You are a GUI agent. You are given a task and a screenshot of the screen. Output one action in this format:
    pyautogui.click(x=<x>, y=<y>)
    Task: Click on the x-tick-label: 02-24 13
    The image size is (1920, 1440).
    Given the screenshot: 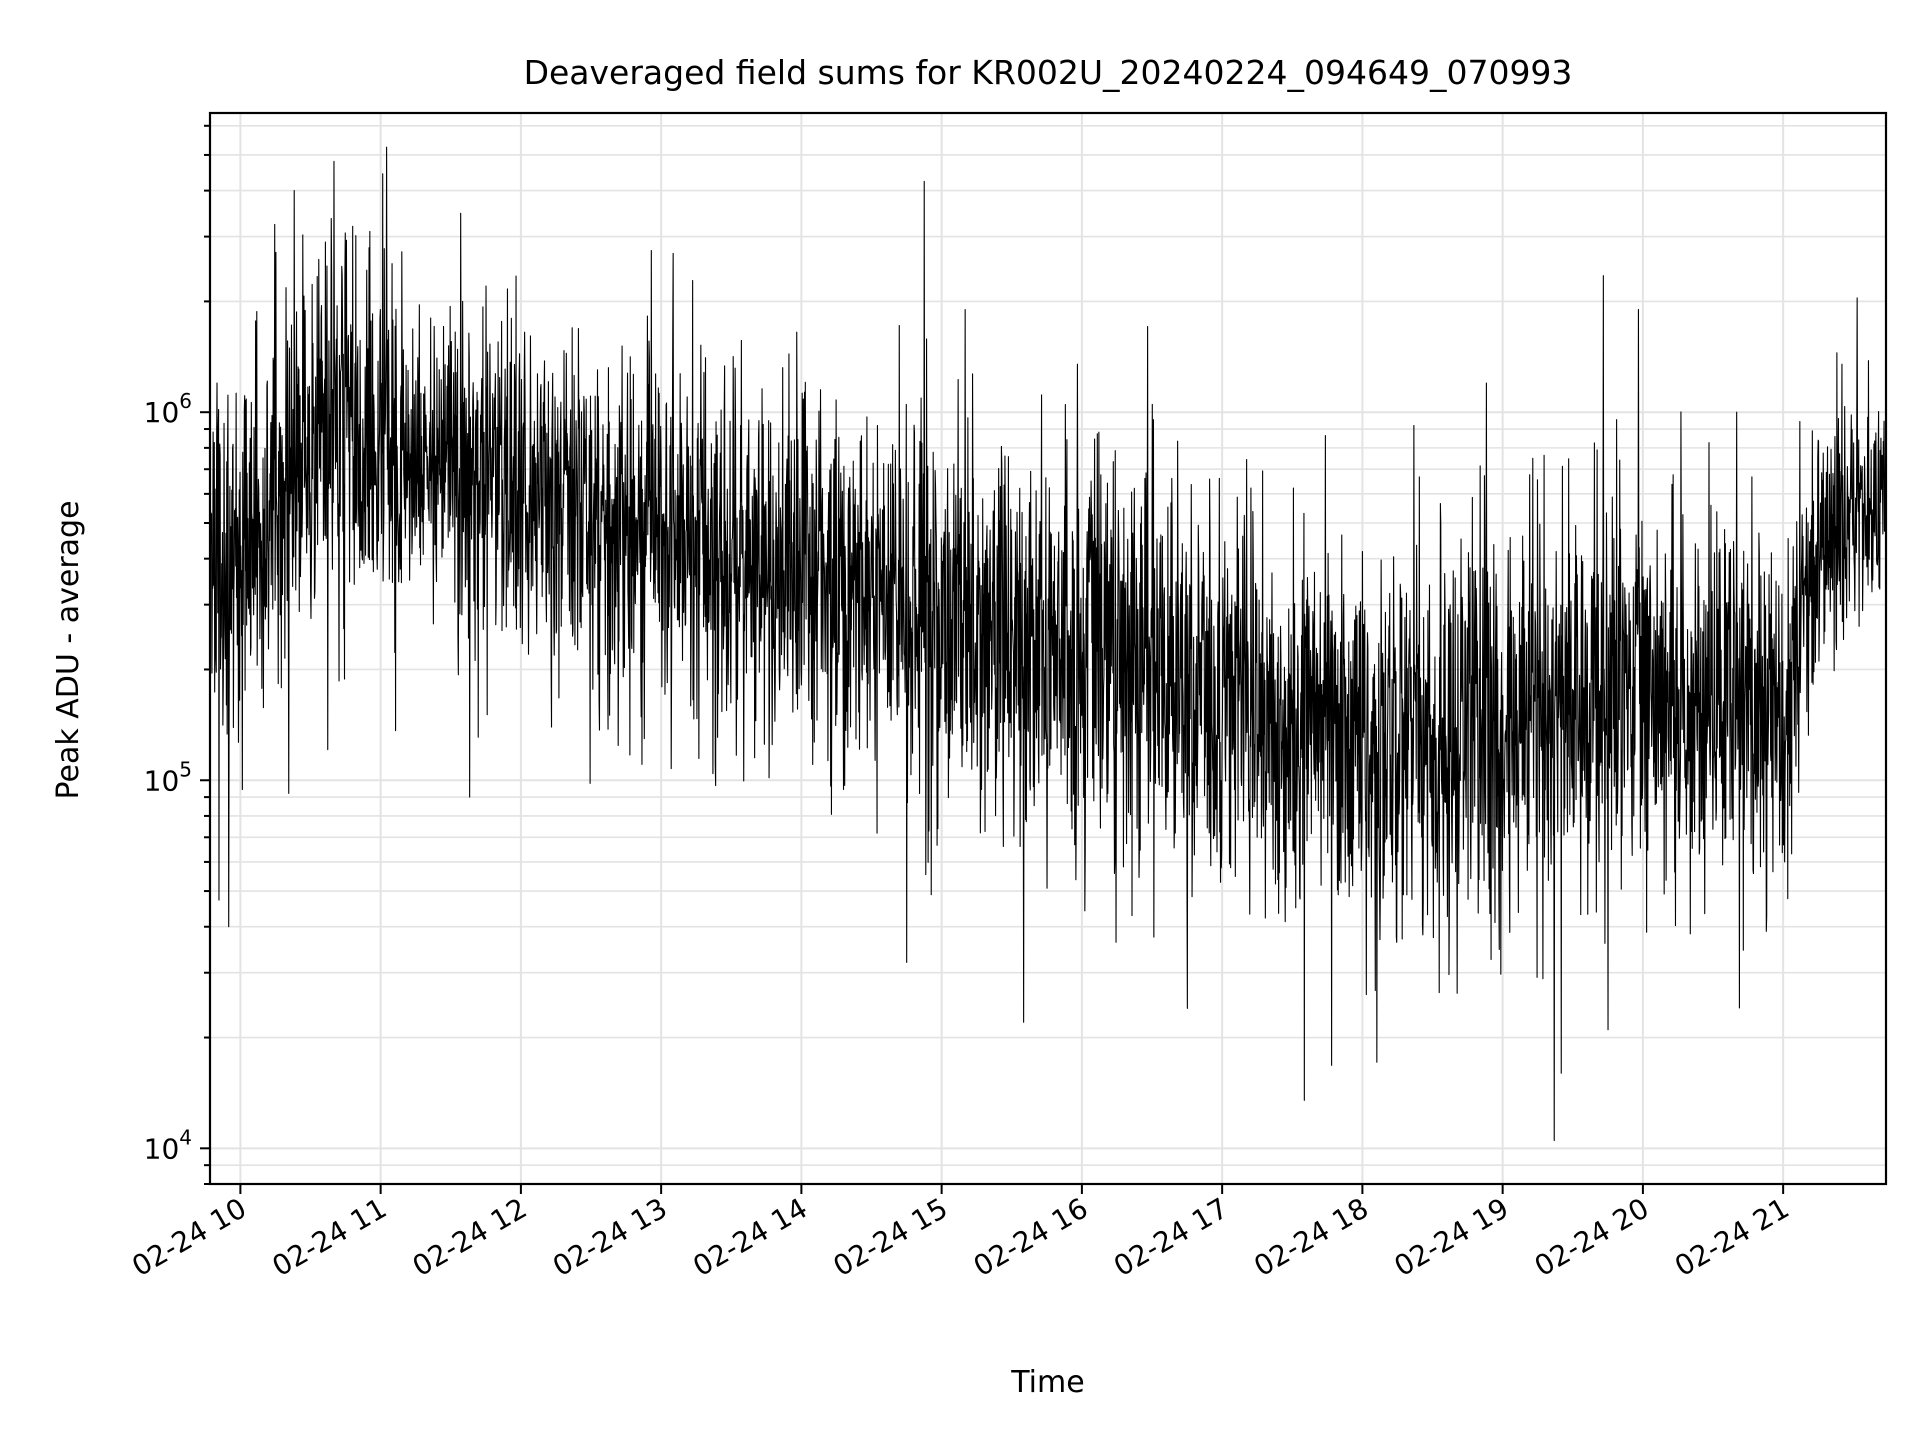 What is the action you would take?
    pyautogui.click(x=610, y=1237)
    